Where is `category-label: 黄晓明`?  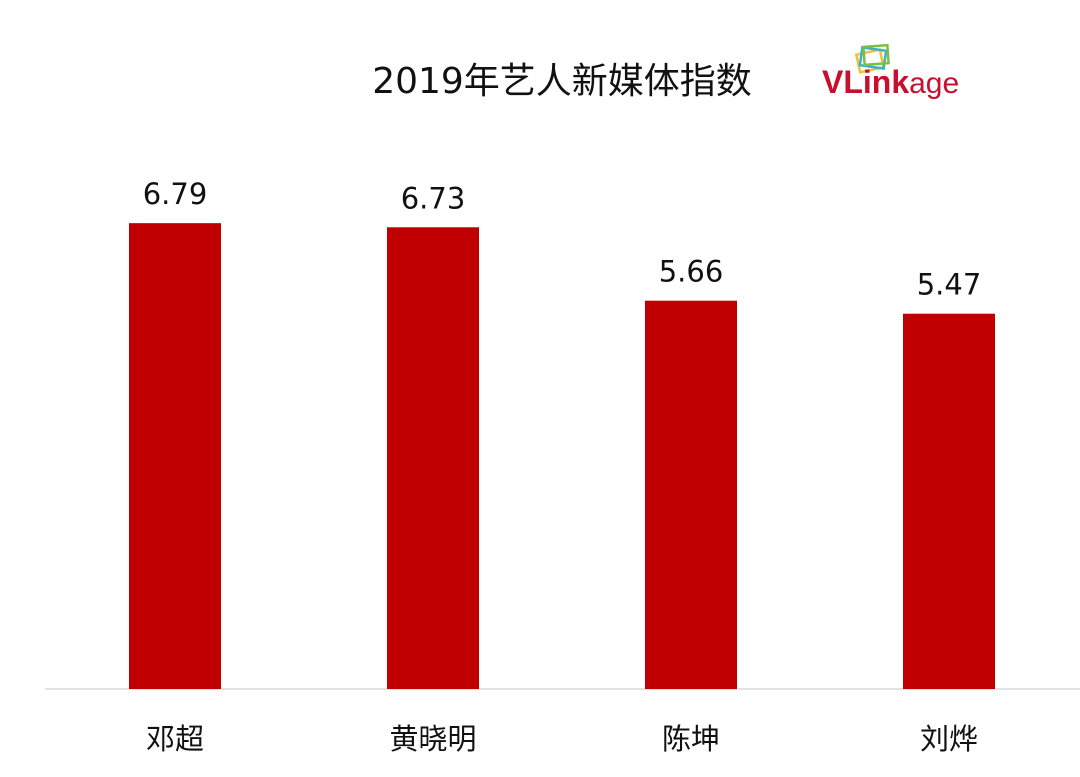
category-label: 黄晓明 is located at coordinates (432, 739).